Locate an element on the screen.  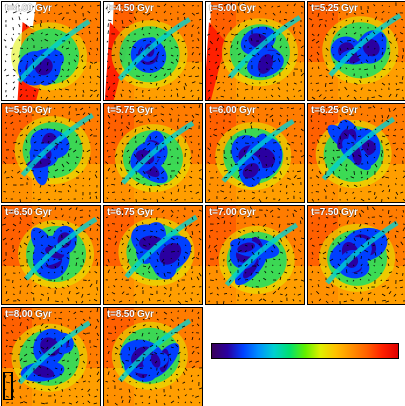
snapshot-panel: t=8.00 Gyr is located at coordinates (51, 357).